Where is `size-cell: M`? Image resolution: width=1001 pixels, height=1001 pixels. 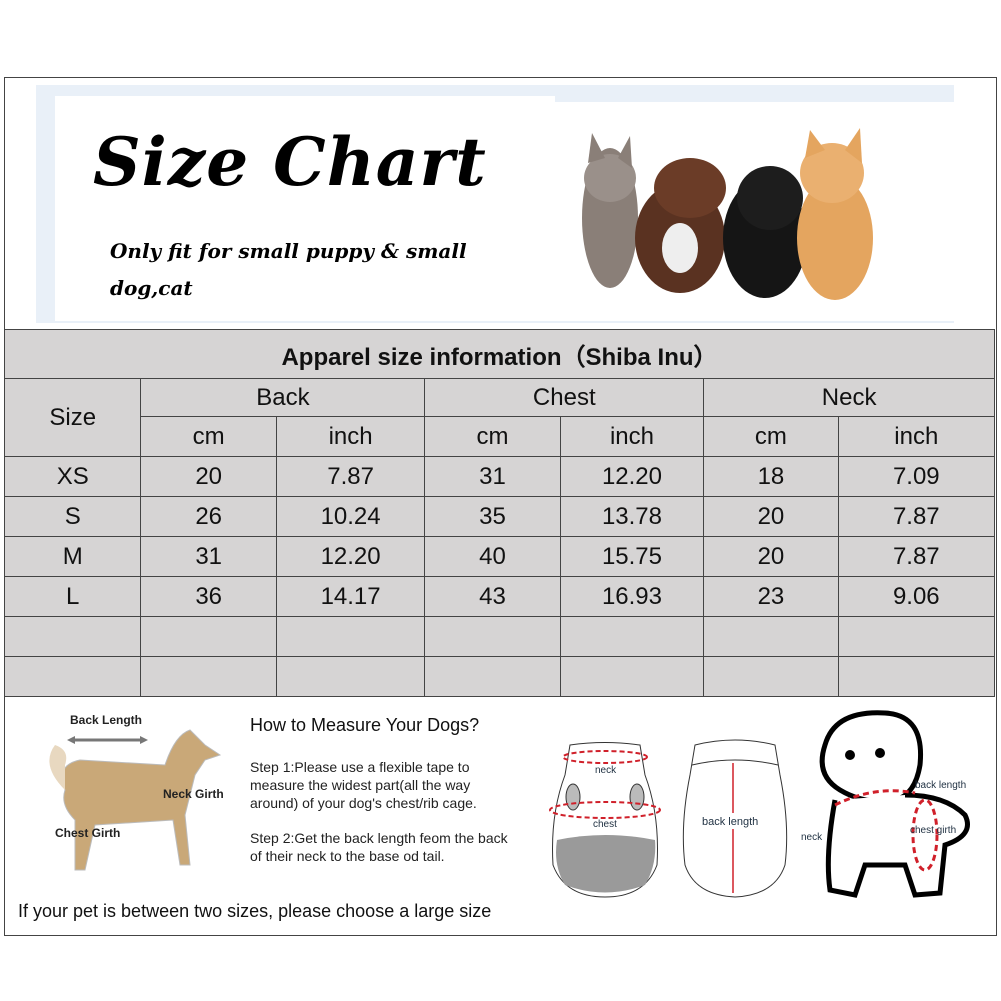 size-cell: M is located at coordinates (72, 556).